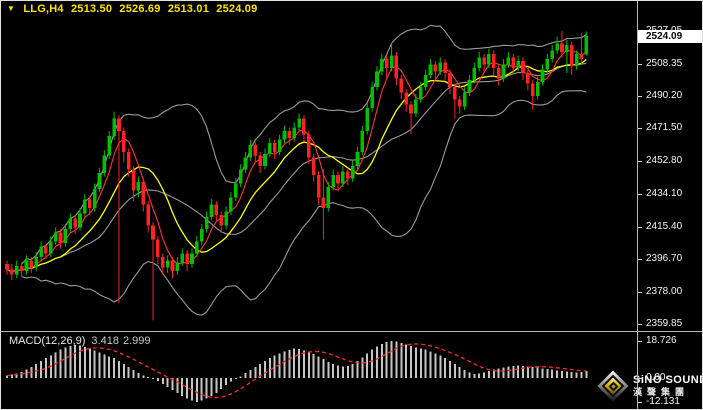  I want to click on price-axis-label: 2396.70, so click(664, 258).